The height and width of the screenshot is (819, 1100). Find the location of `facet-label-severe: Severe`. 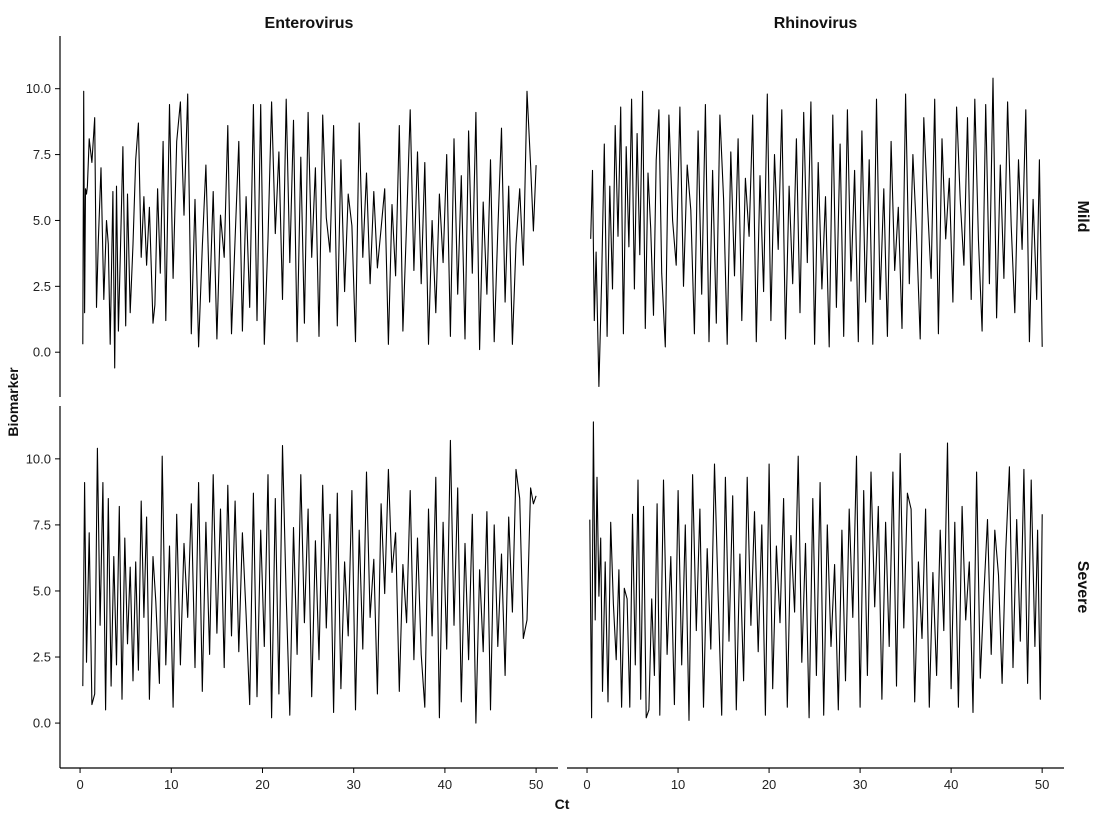

facet-label-severe: Severe is located at coordinates (1082, 587).